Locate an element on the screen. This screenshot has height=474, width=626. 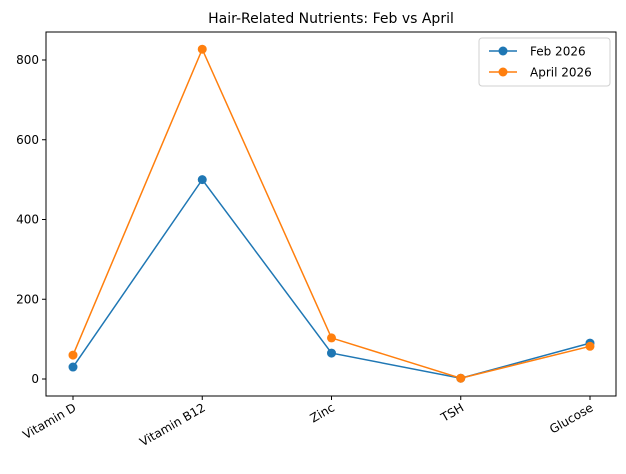
y-tick-label: 600 is located at coordinates (27, 140).